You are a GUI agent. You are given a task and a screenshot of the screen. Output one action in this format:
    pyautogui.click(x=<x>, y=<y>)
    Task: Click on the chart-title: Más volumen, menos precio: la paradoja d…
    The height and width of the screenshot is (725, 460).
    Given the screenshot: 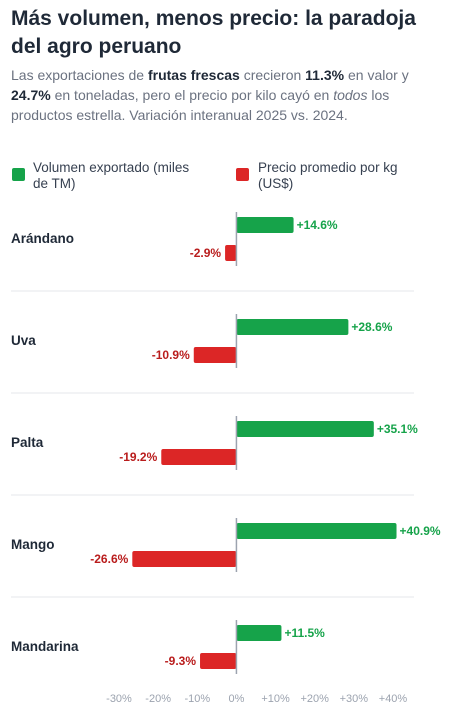 What is the action you would take?
    pyautogui.click(x=213, y=32)
    